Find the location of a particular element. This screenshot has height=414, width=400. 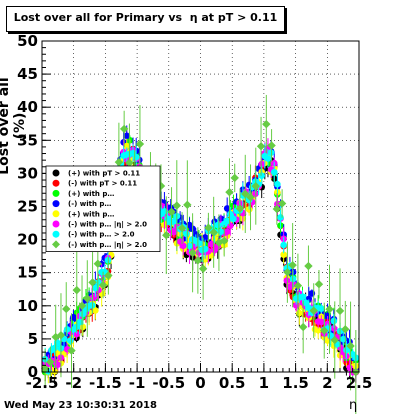

y-tick-label: 50 is located at coordinates (27, 41).